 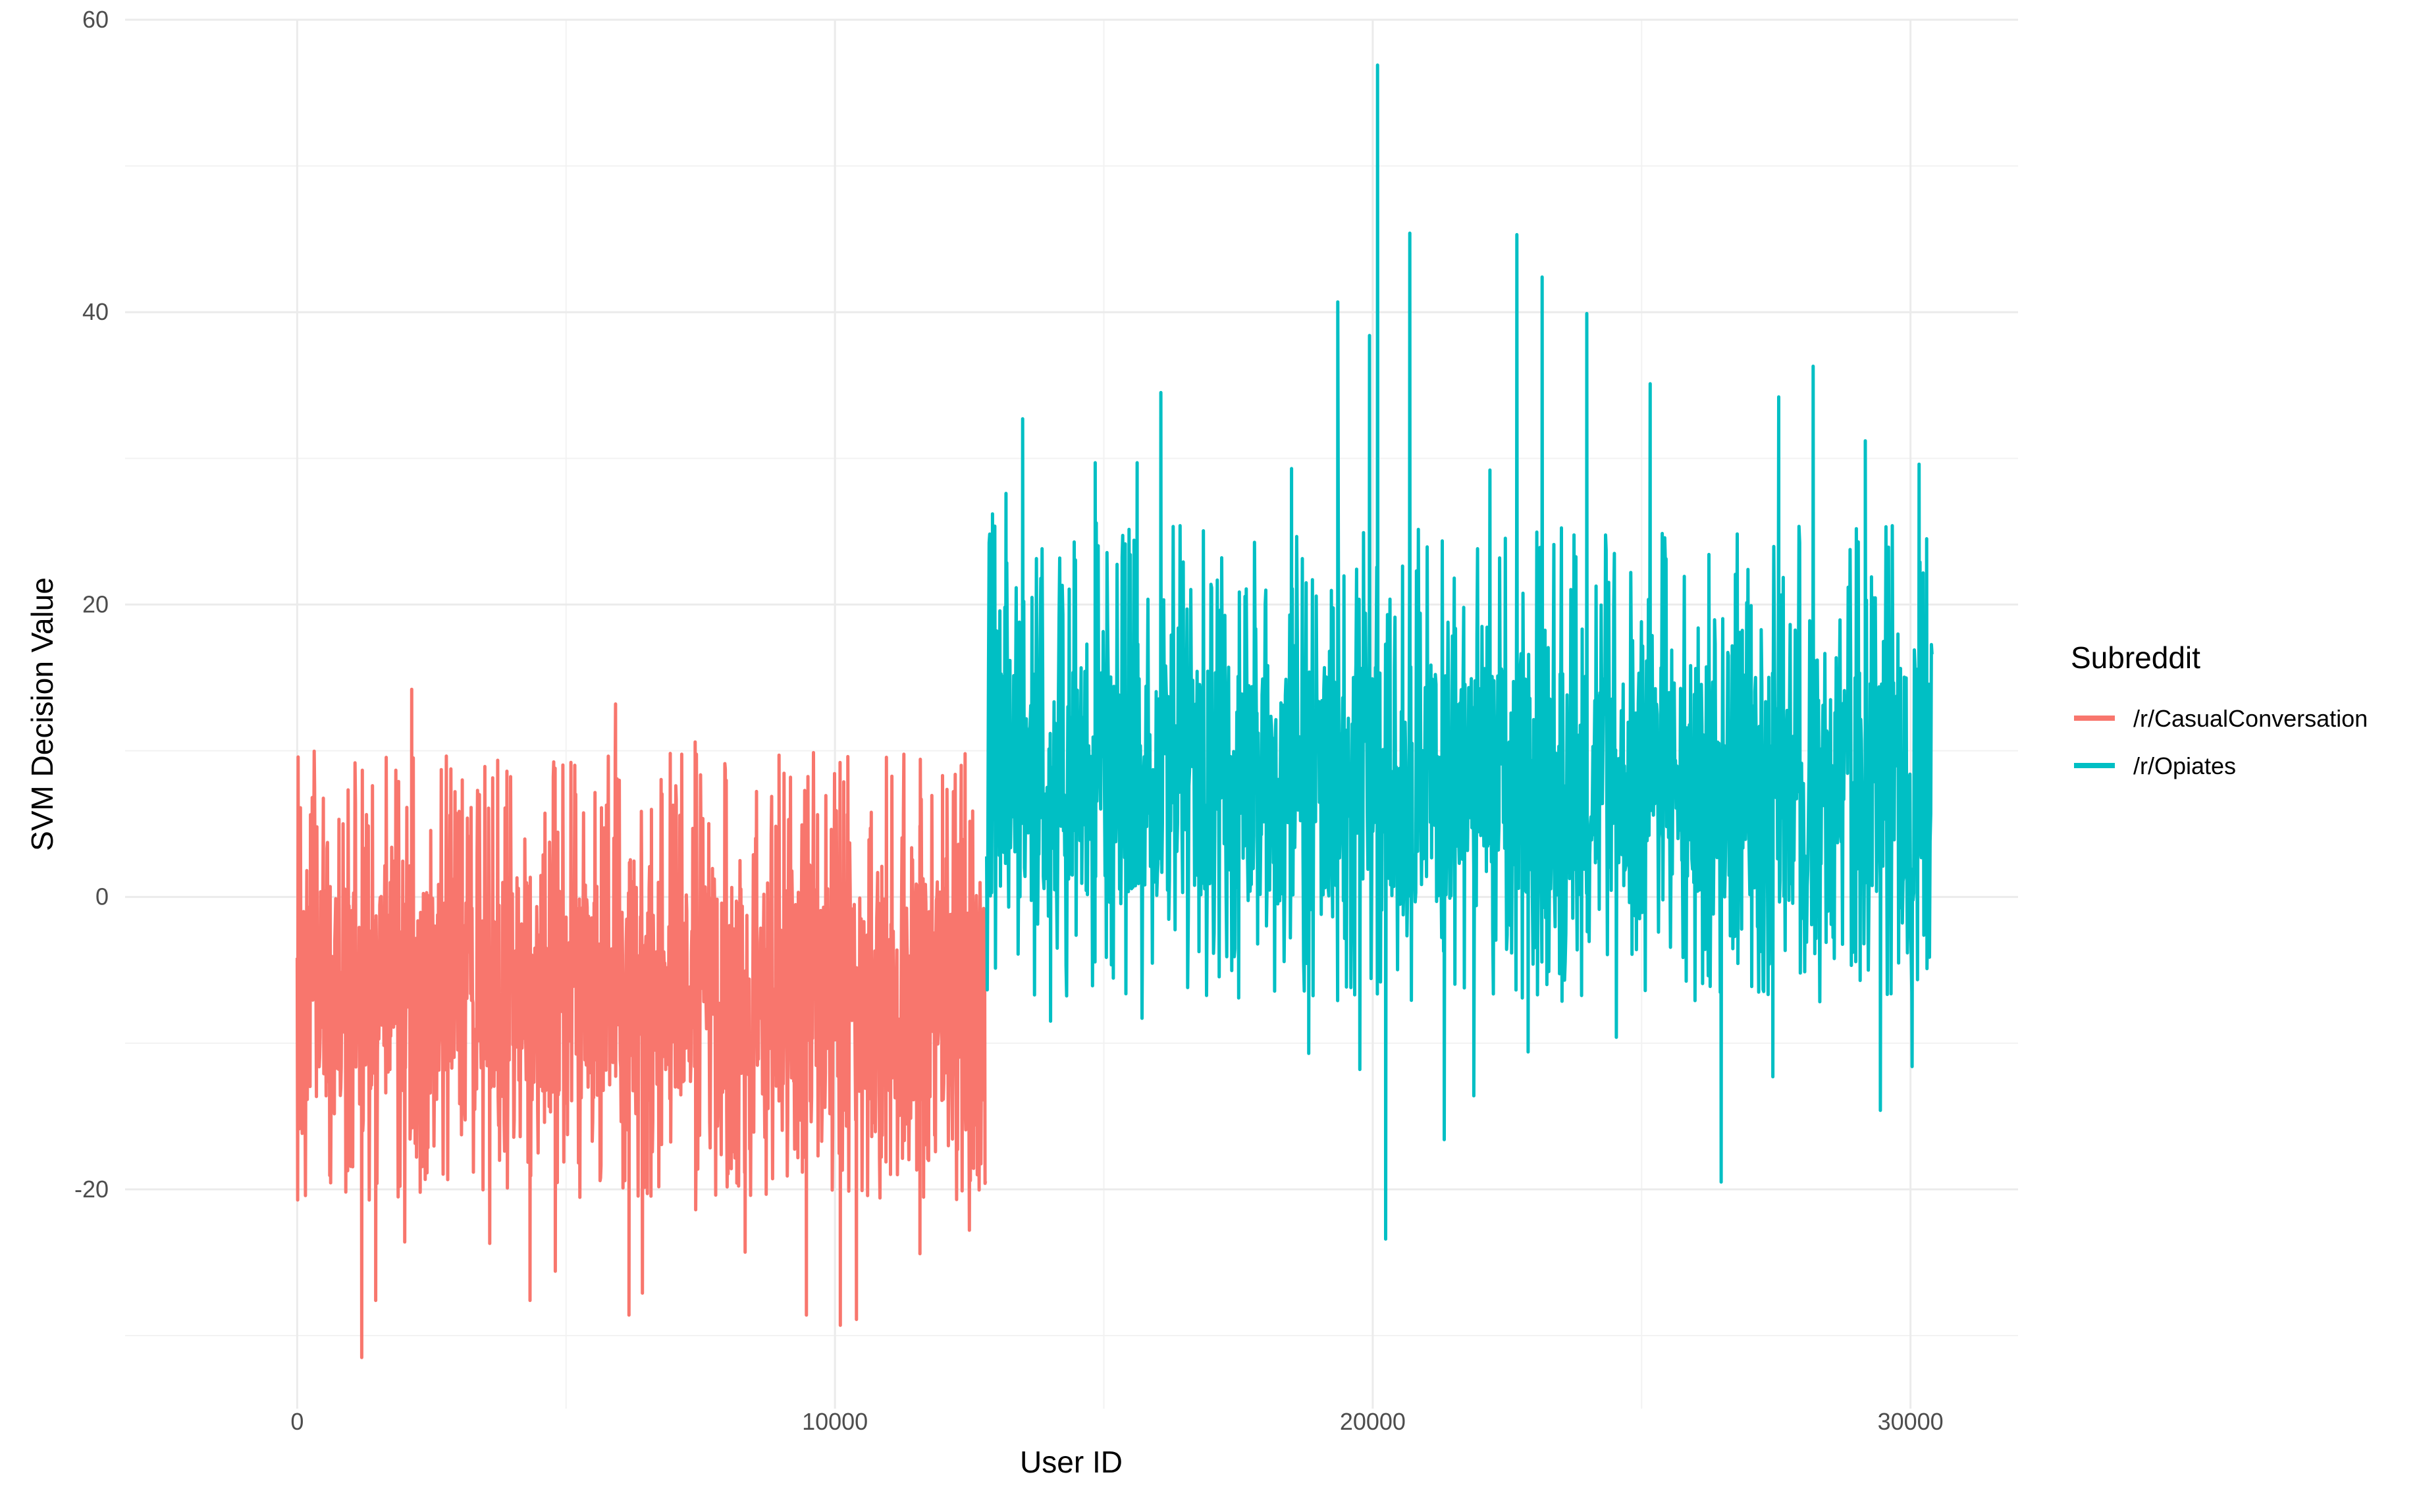 I want to click on x-tick-label: 0, so click(x=297, y=1421).